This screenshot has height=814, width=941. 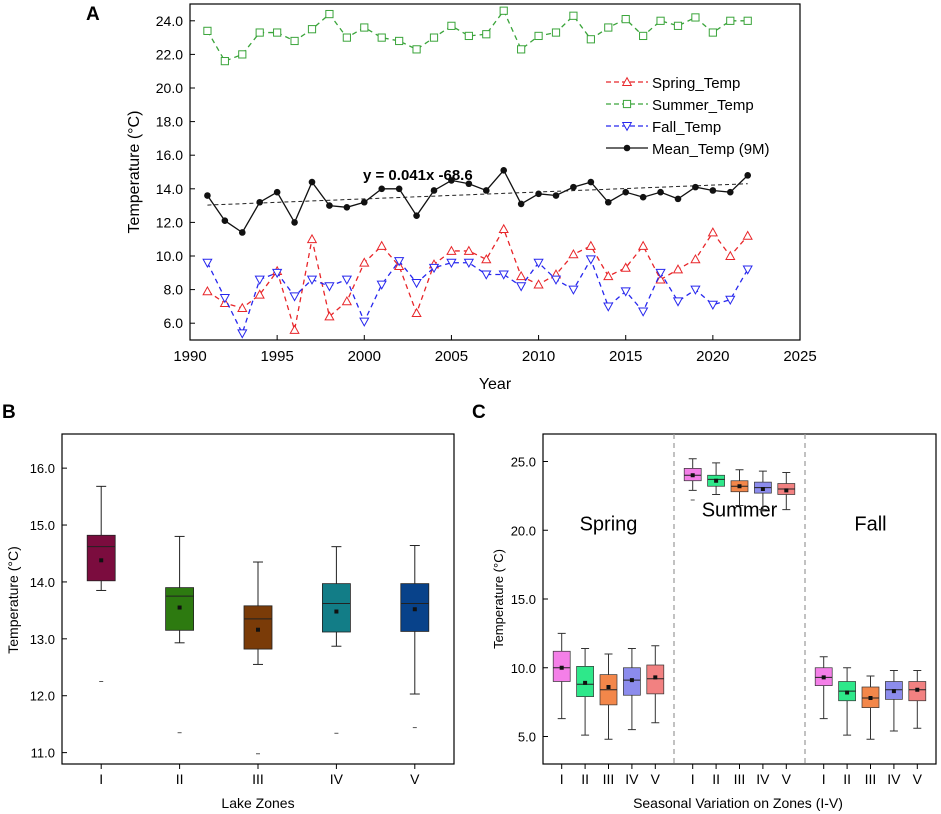 I want to click on y-tick-label-c: 10.0, so click(x=523, y=668).